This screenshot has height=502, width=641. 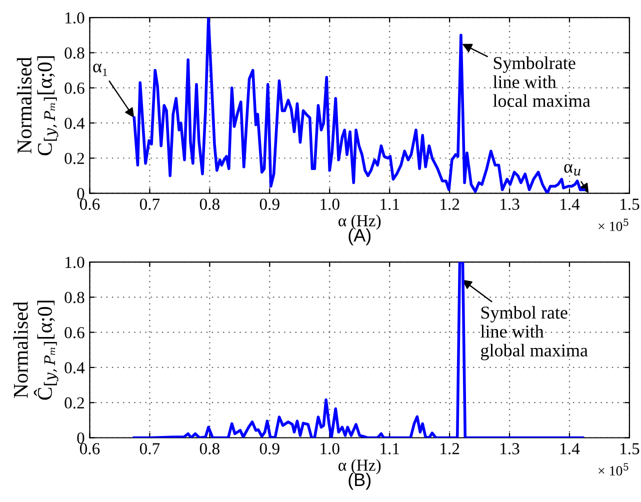 I want to click on text: (A), so click(x=359, y=237).